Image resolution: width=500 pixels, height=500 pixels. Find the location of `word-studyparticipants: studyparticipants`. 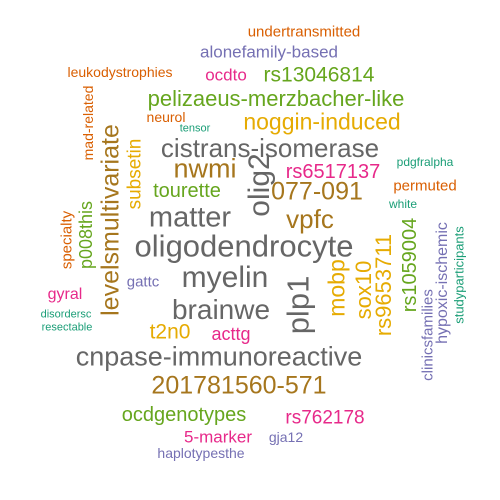

word-studyparticipants: studyparticipants is located at coordinates (459, 275).